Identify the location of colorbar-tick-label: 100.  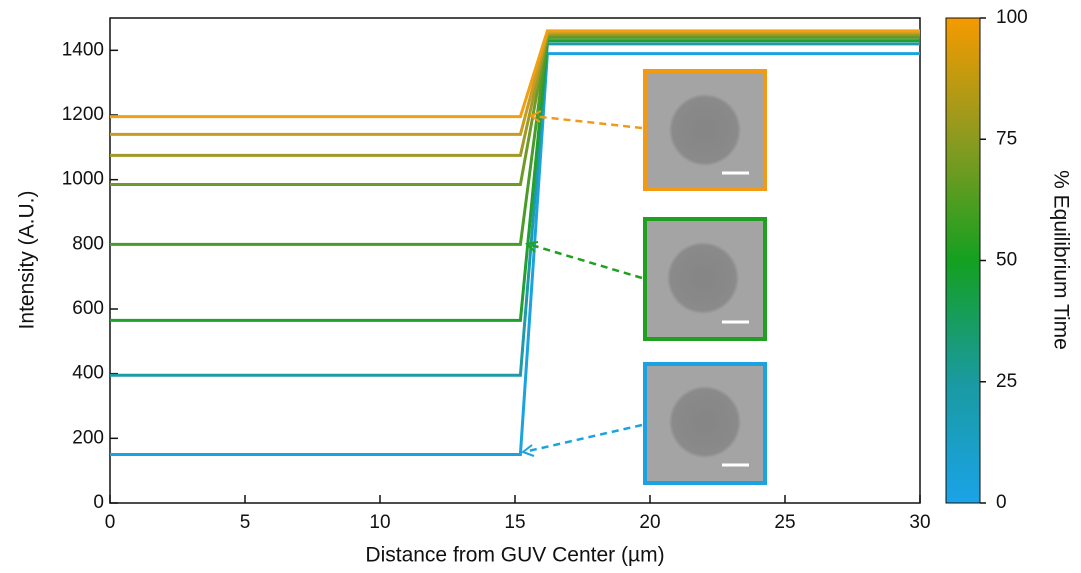
(1012, 17).